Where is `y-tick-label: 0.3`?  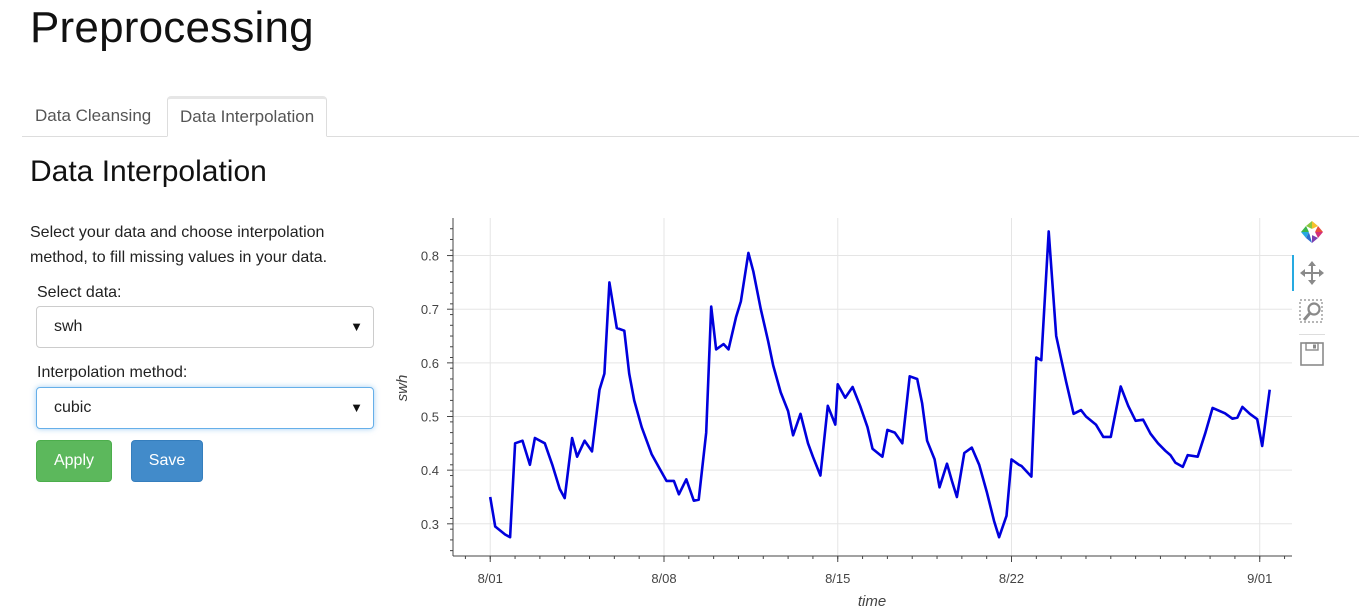 y-tick-label: 0.3 is located at coordinates (430, 524).